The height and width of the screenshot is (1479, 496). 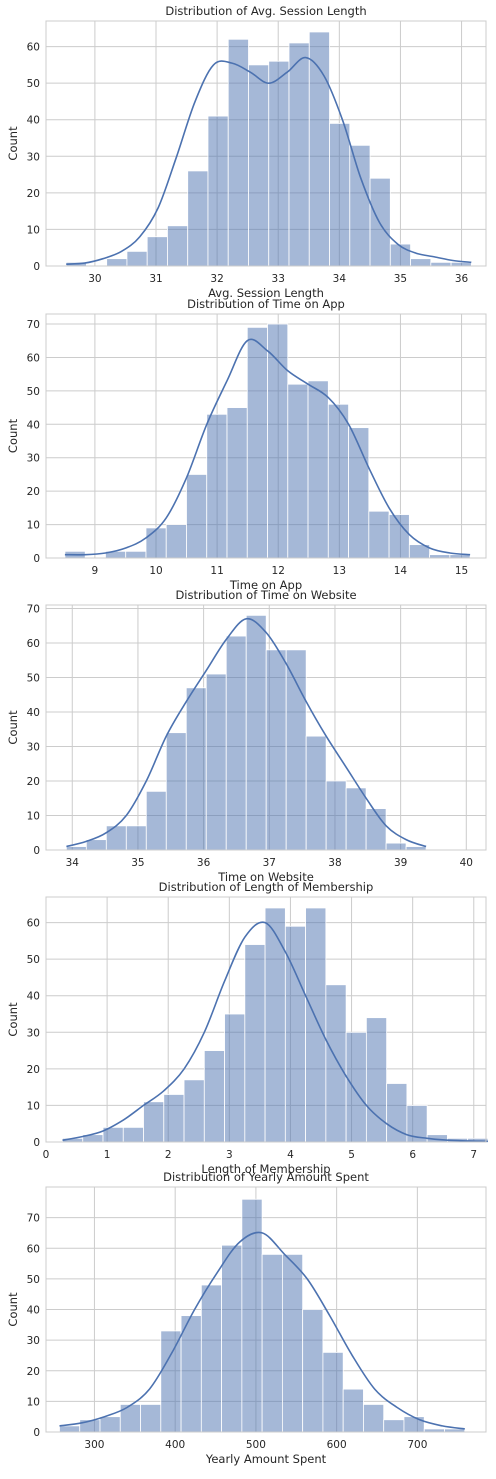 I want to click on chart-title: Distribution of Length of Membership, so click(x=266, y=887).